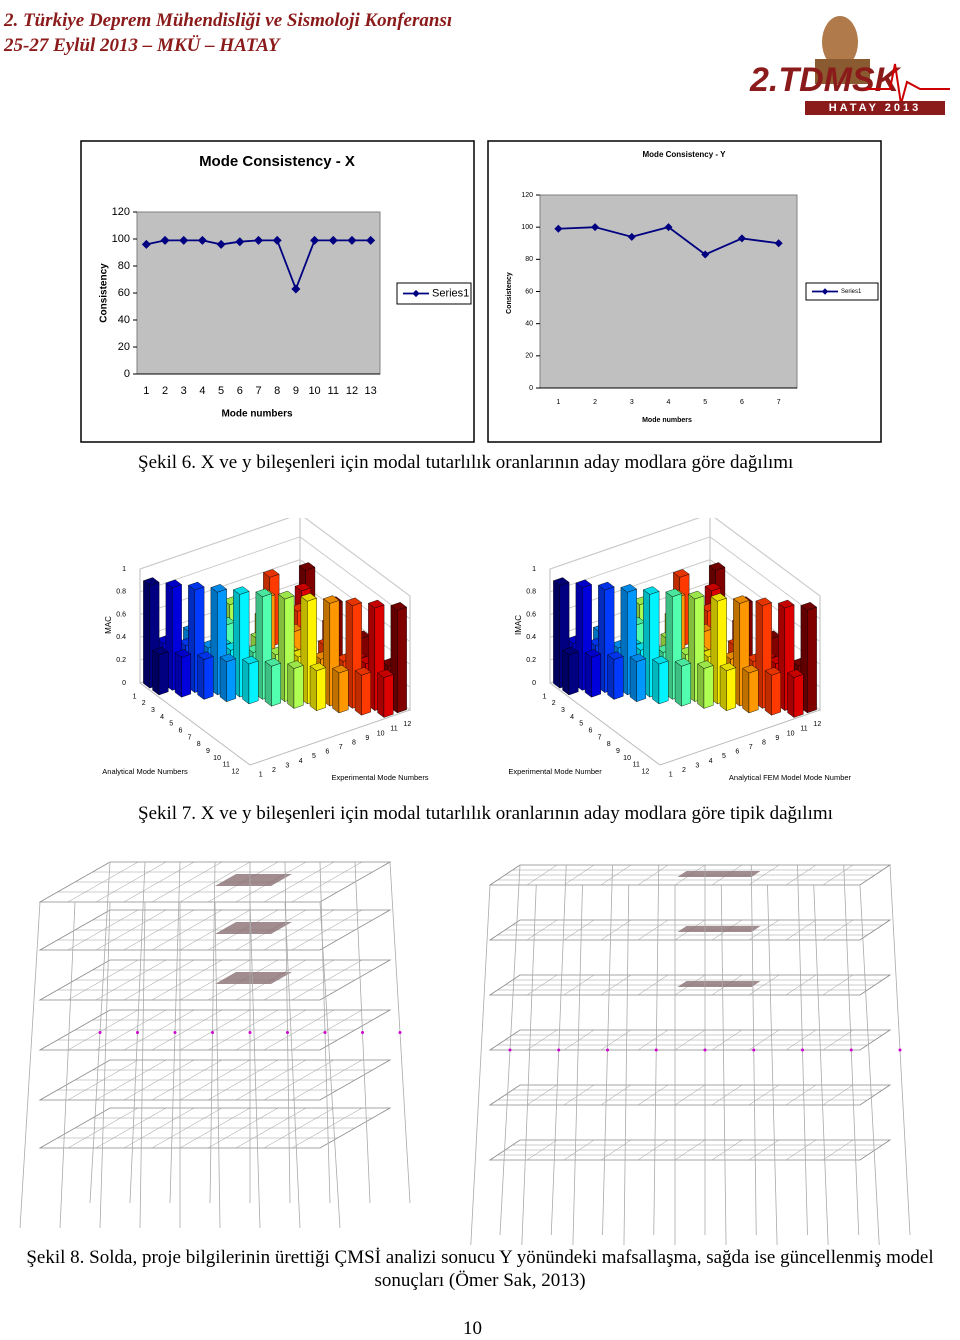 This screenshot has height=1340, width=960. I want to click on y-tick-label: 120, so click(527, 195).